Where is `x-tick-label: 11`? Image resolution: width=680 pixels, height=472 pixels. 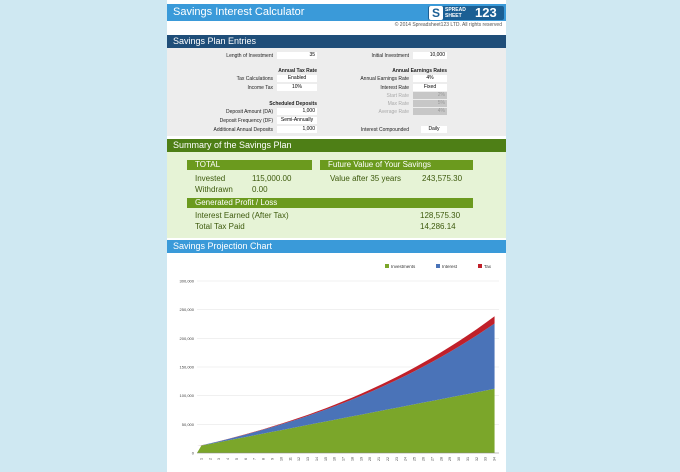 x-tick-label: 11 is located at coordinates (290, 459).